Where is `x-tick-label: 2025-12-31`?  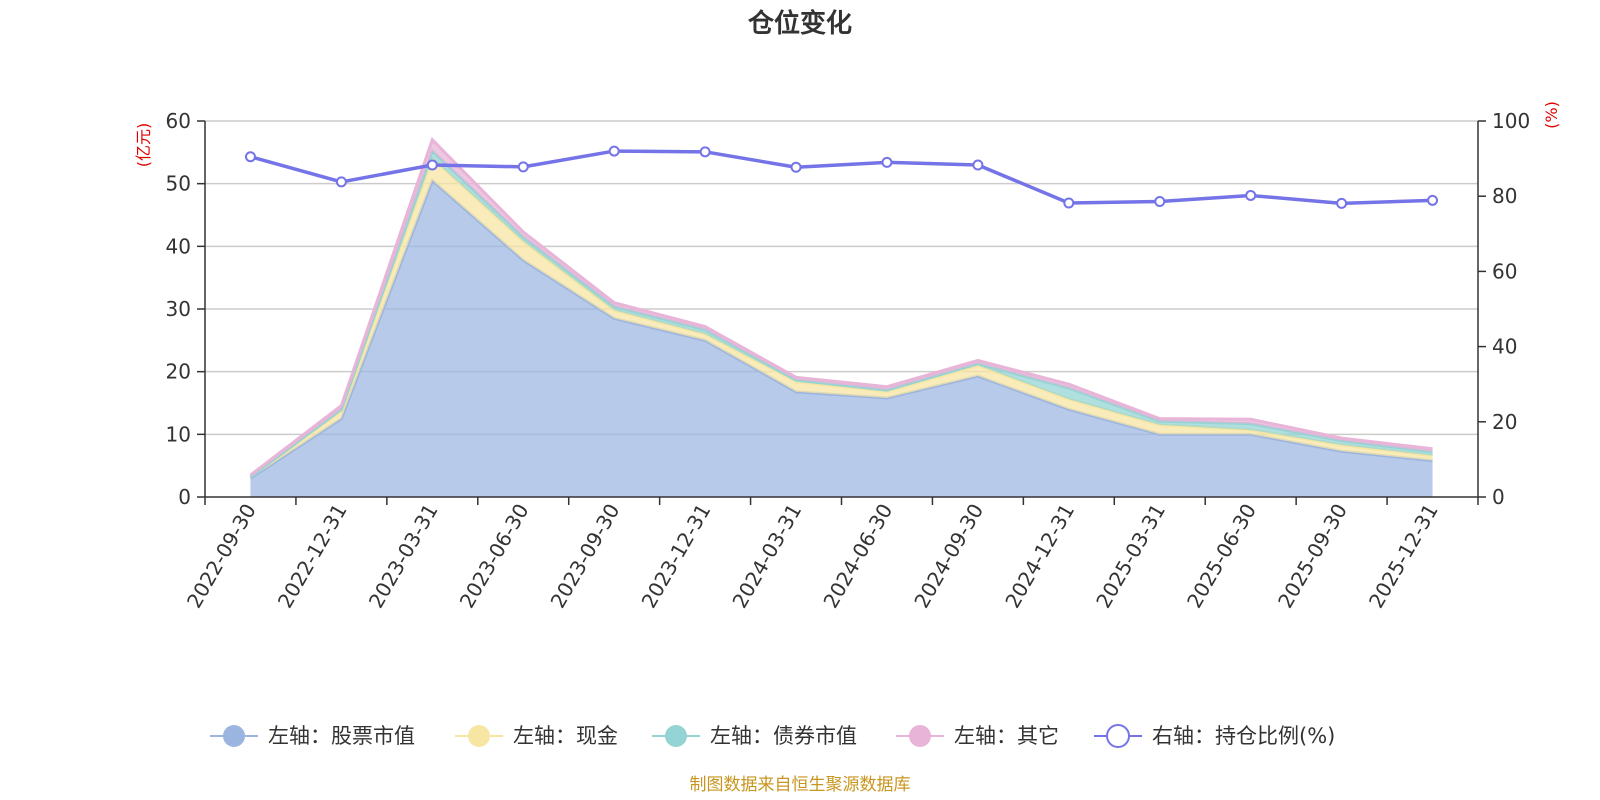 x-tick-label: 2025-12-31 is located at coordinates (1403, 556).